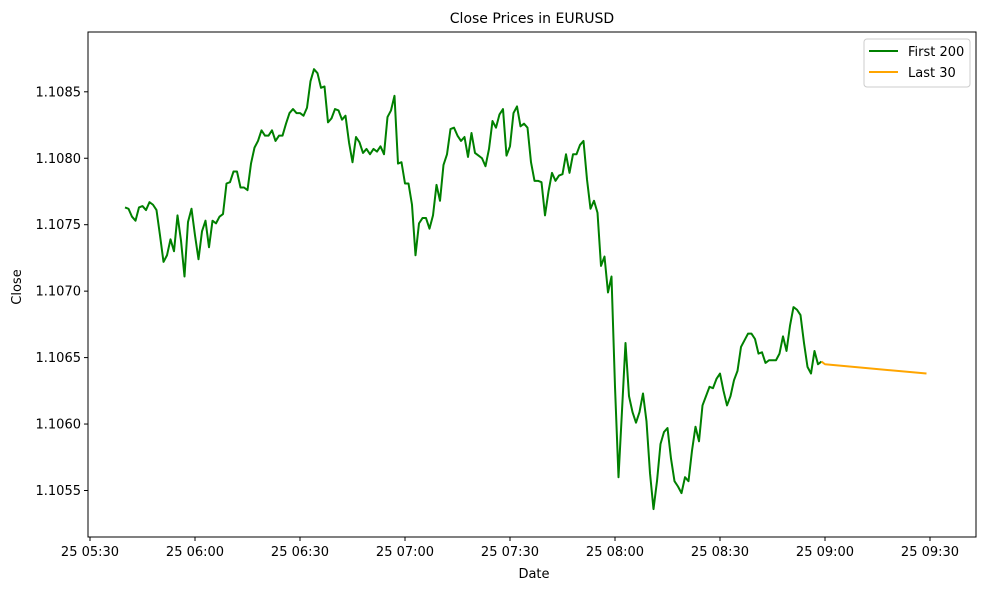  What do you see at coordinates (917, 63) in the screenshot?
I see `legend: First 200 Last 30` at bounding box center [917, 63].